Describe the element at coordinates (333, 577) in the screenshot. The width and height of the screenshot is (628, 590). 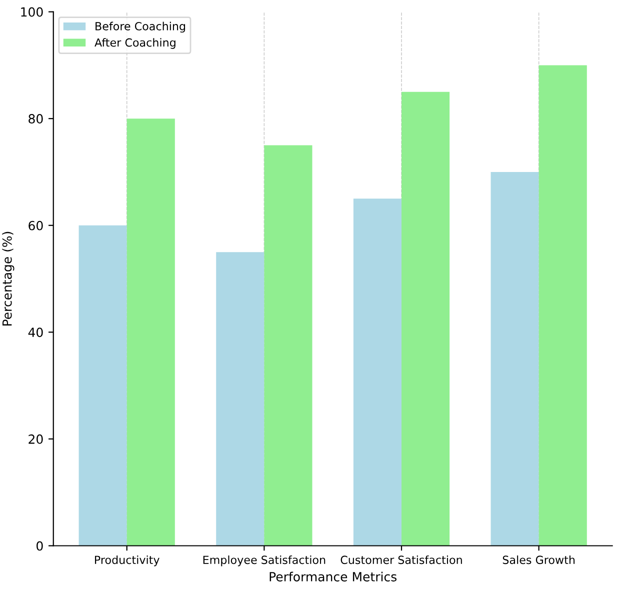
I see `x-axis-title: Performance Metrics` at that location.